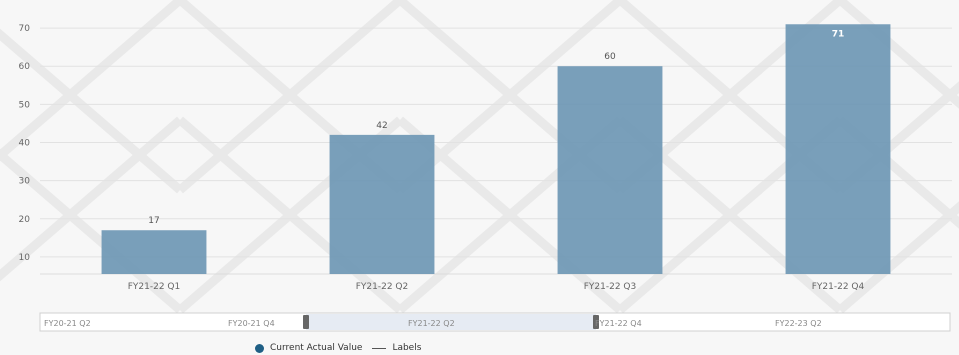 The height and width of the screenshot is (355, 959). I want to click on navigator-left-handle, so click(306, 322).